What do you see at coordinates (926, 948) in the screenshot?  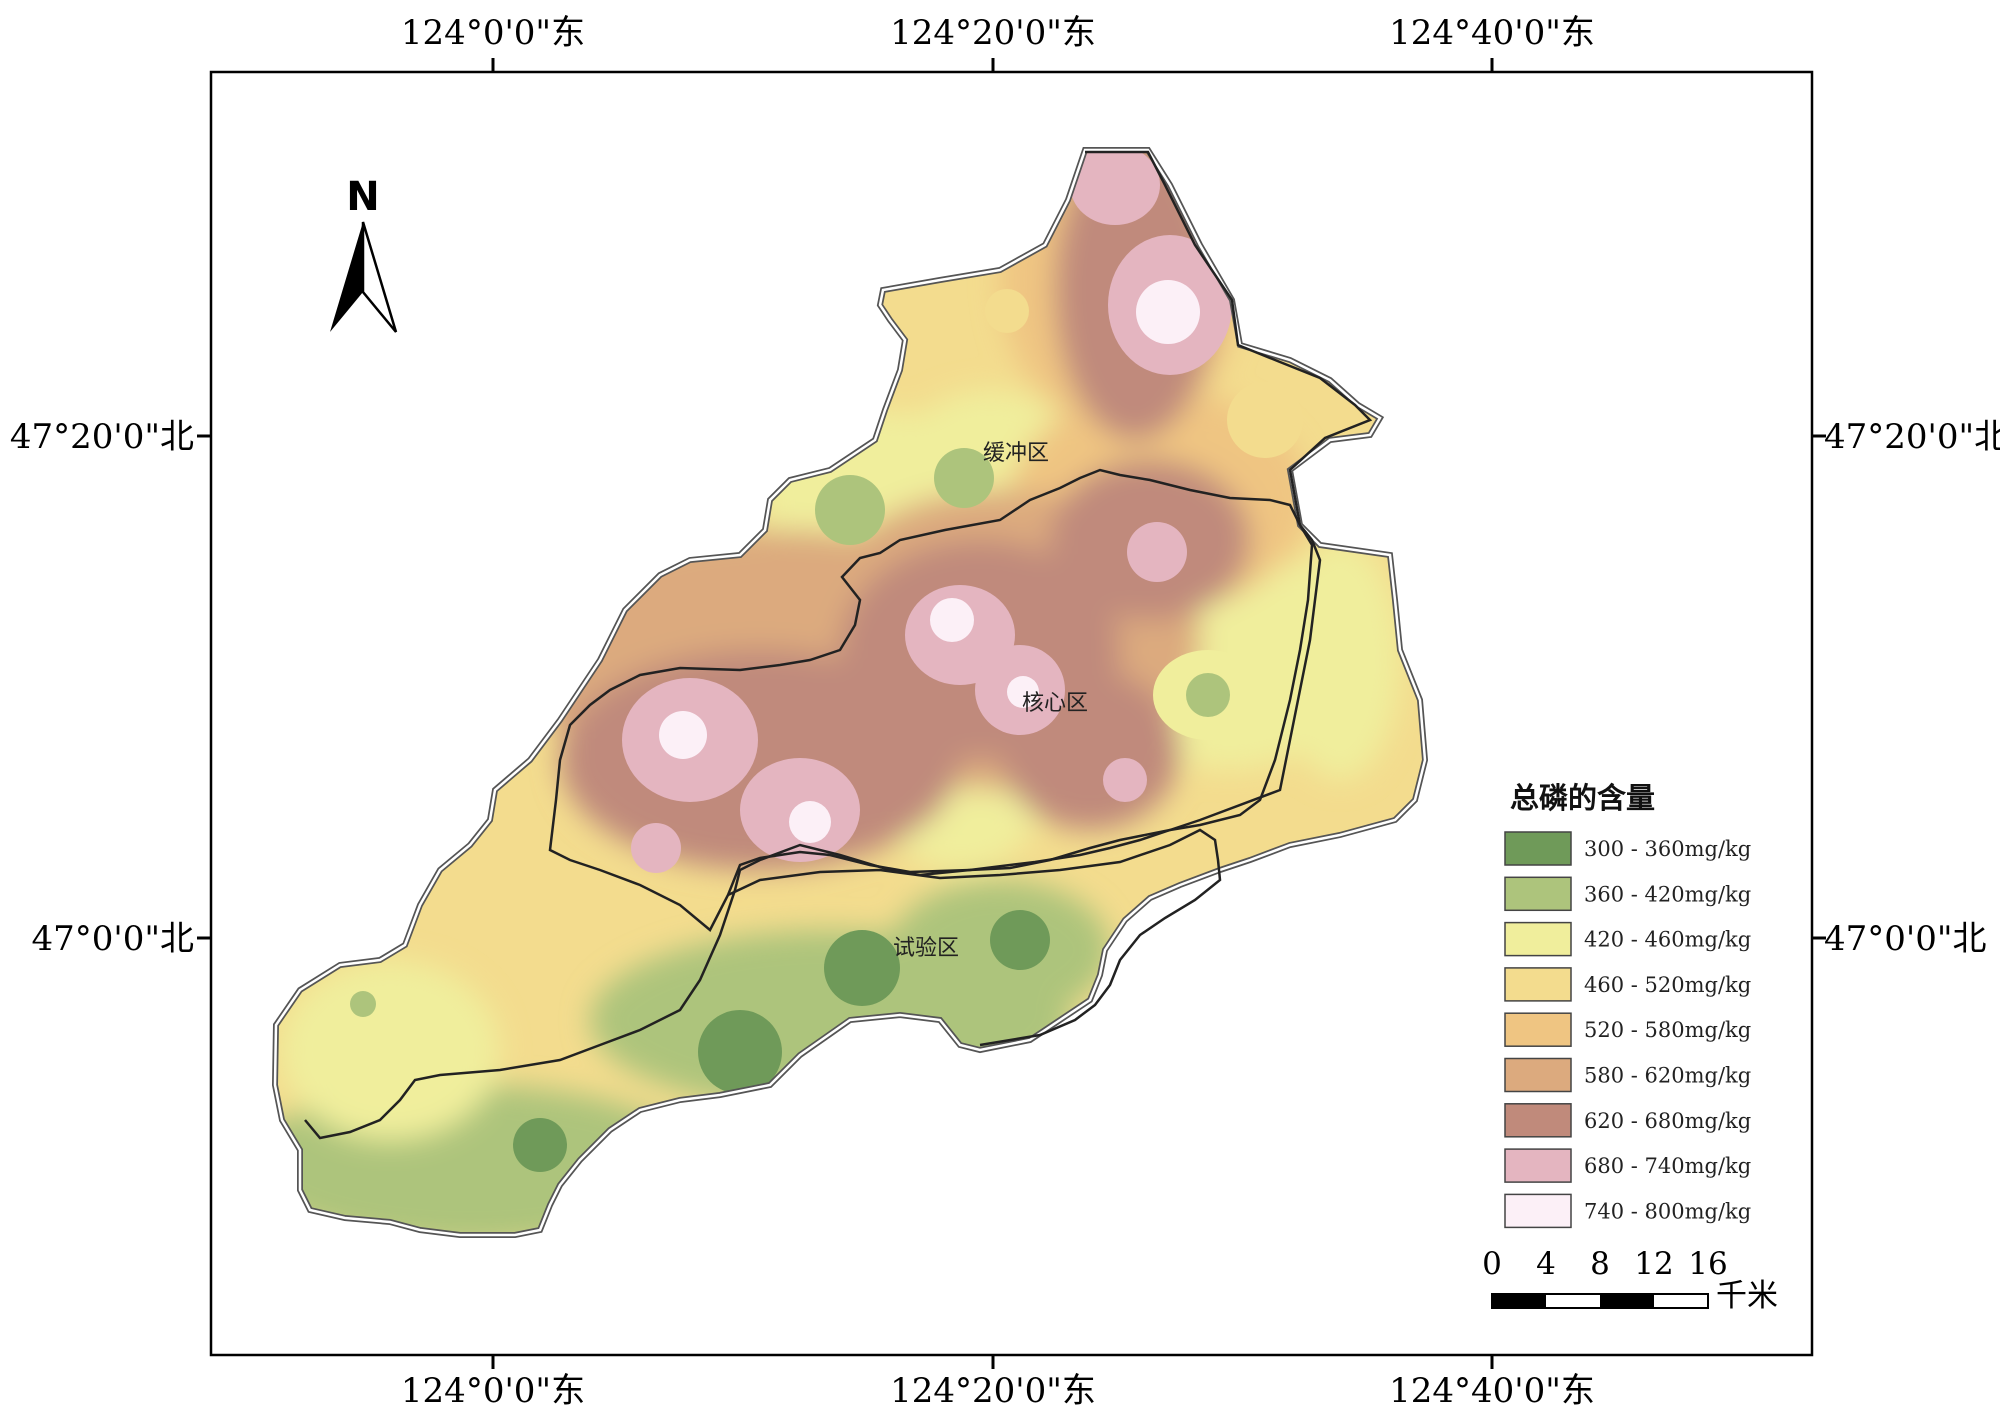 I see `zone-label-experiment: 试验区` at bounding box center [926, 948].